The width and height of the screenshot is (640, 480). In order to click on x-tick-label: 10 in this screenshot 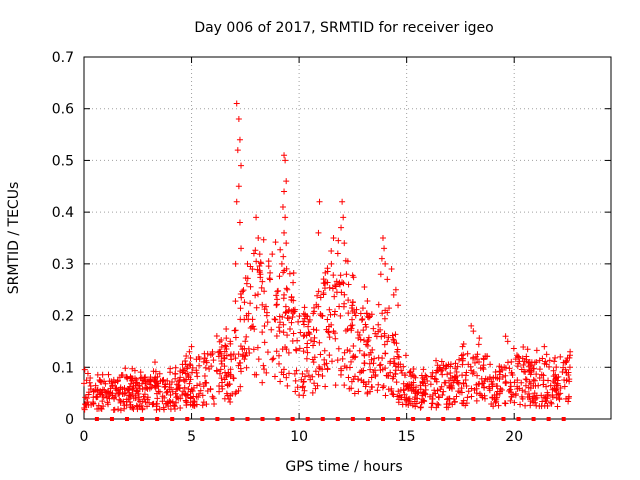, I will do `click(299, 437)`.